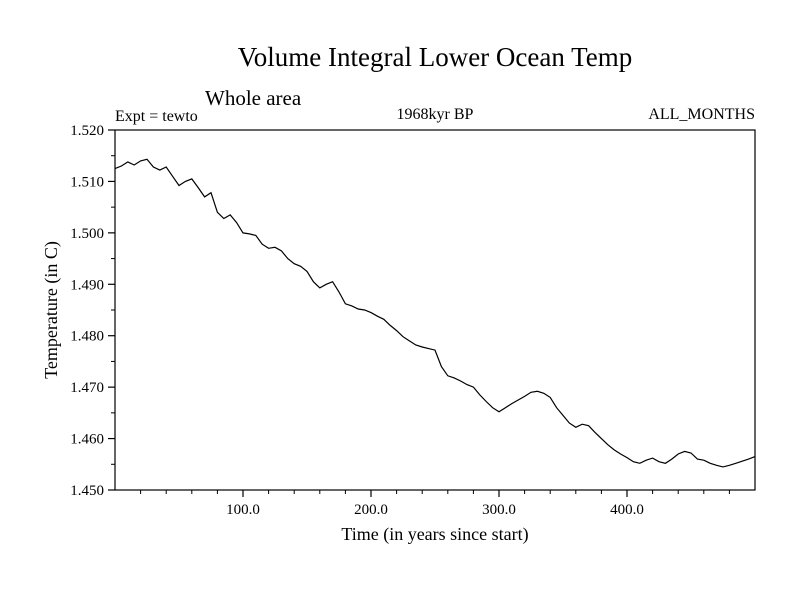 The image size is (800, 600). Describe the element at coordinates (435, 57) in the screenshot. I see `chart-title: Volume Integral Lower Ocean Temp` at that location.